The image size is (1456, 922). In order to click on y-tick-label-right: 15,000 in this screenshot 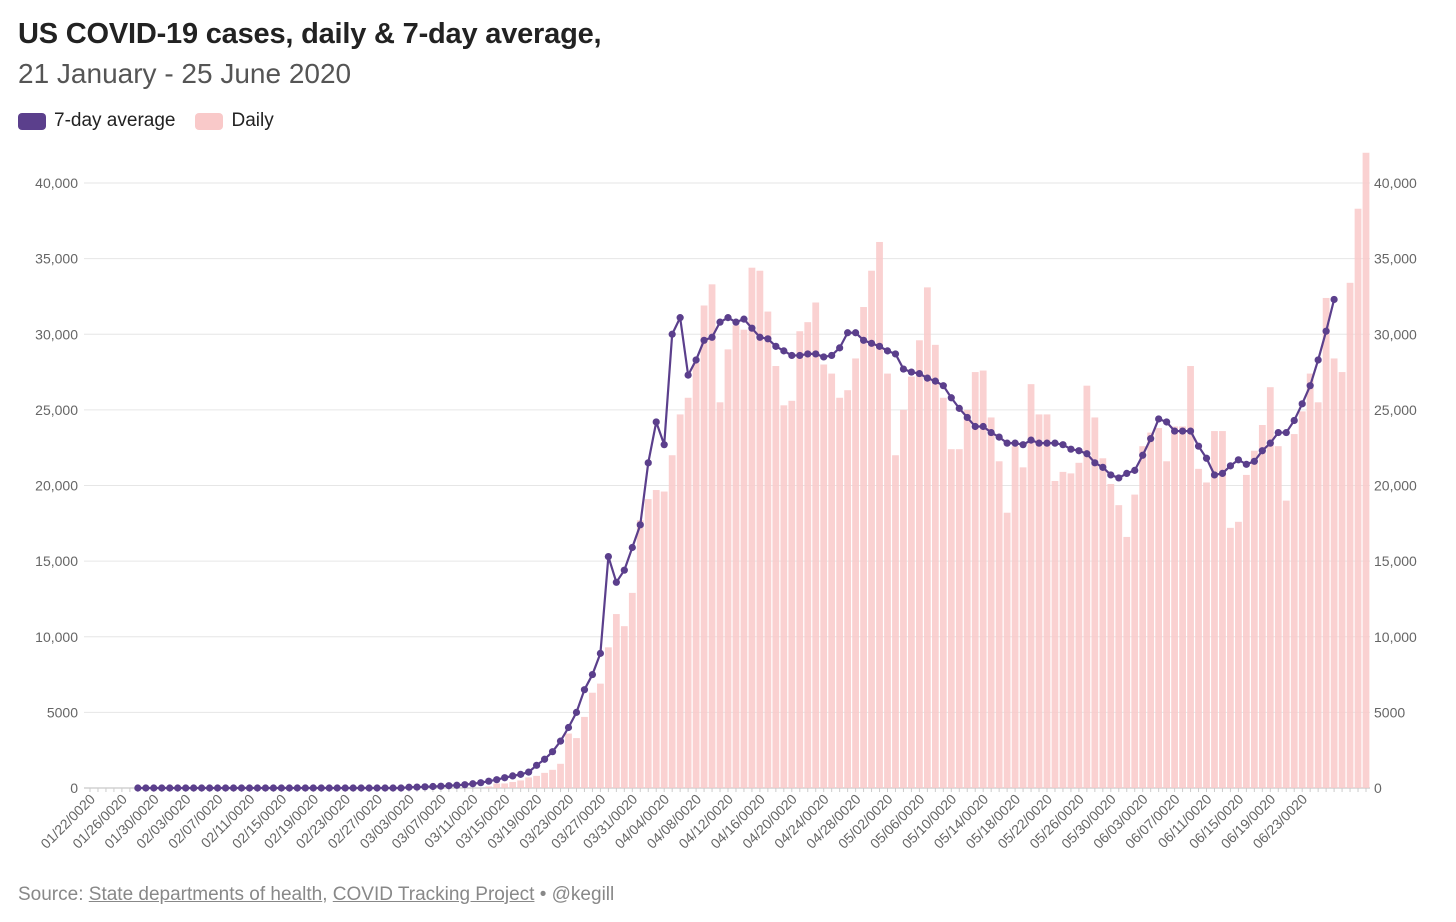, I will do `click(1395, 561)`.